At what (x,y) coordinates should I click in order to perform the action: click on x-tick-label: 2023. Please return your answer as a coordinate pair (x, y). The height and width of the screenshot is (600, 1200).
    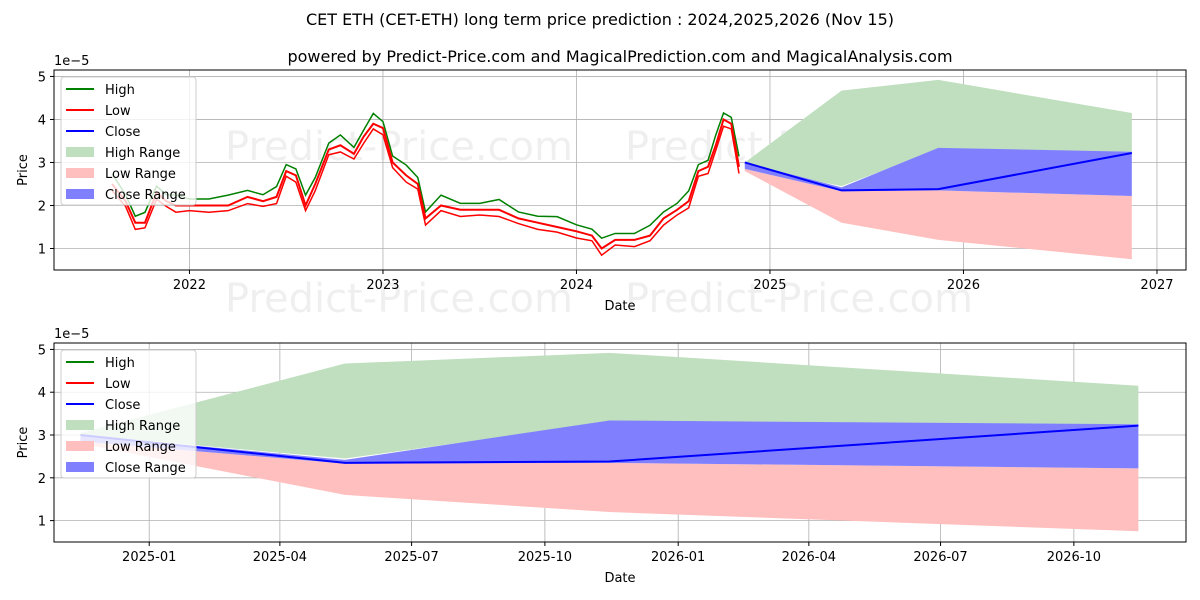
    Looking at the image, I should click on (382, 285).